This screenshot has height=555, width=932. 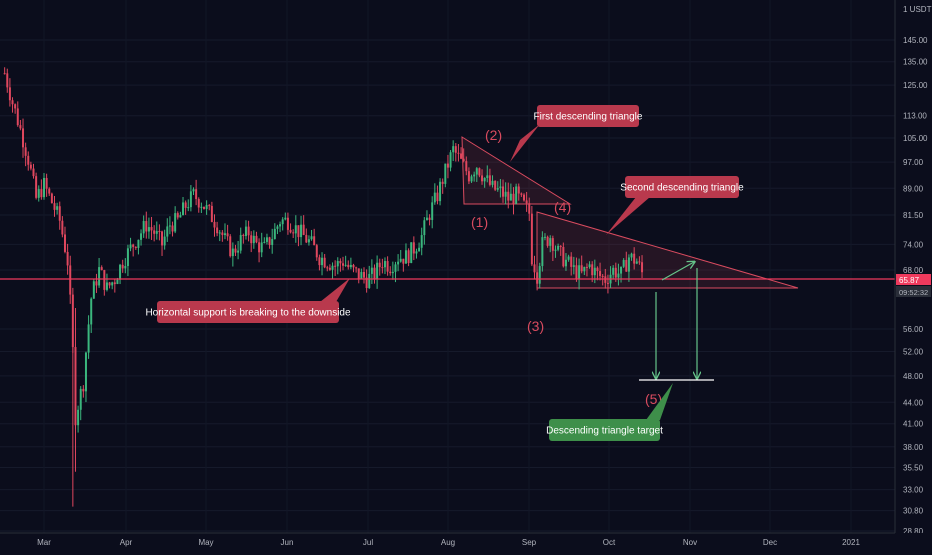 I want to click on y-tick-label: 56.00, so click(x=913, y=329).